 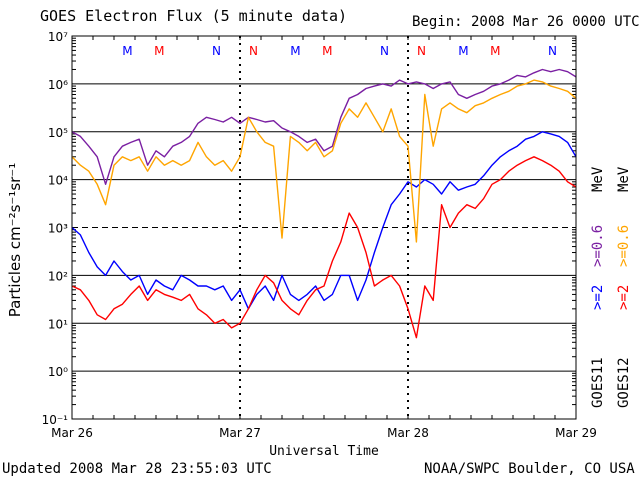 What do you see at coordinates (324, 451) in the screenshot?
I see `x-axis-label: Universal Time` at bounding box center [324, 451].